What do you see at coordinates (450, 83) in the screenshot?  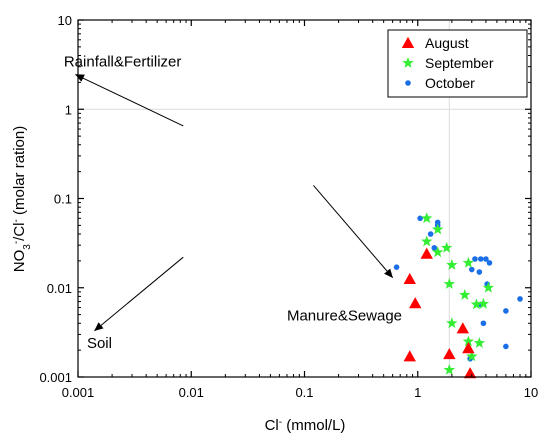 I see `legend-label: October` at bounding box center [450, 83].